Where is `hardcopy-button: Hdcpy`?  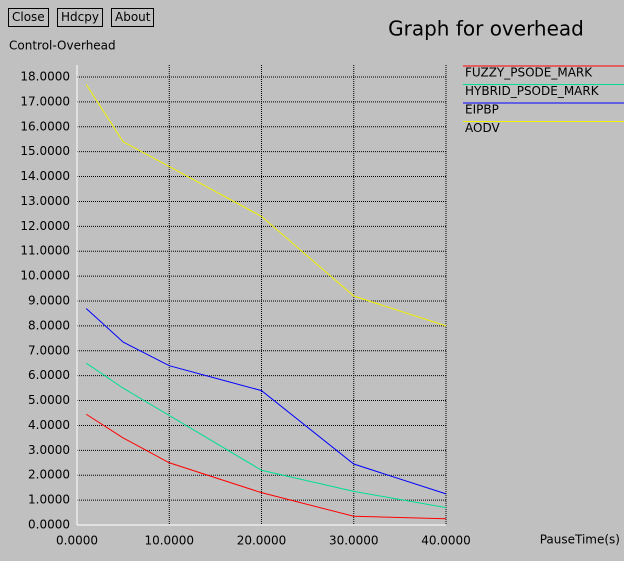 hardcopy-button: Hdcpy is located at coordinates (80, 17).